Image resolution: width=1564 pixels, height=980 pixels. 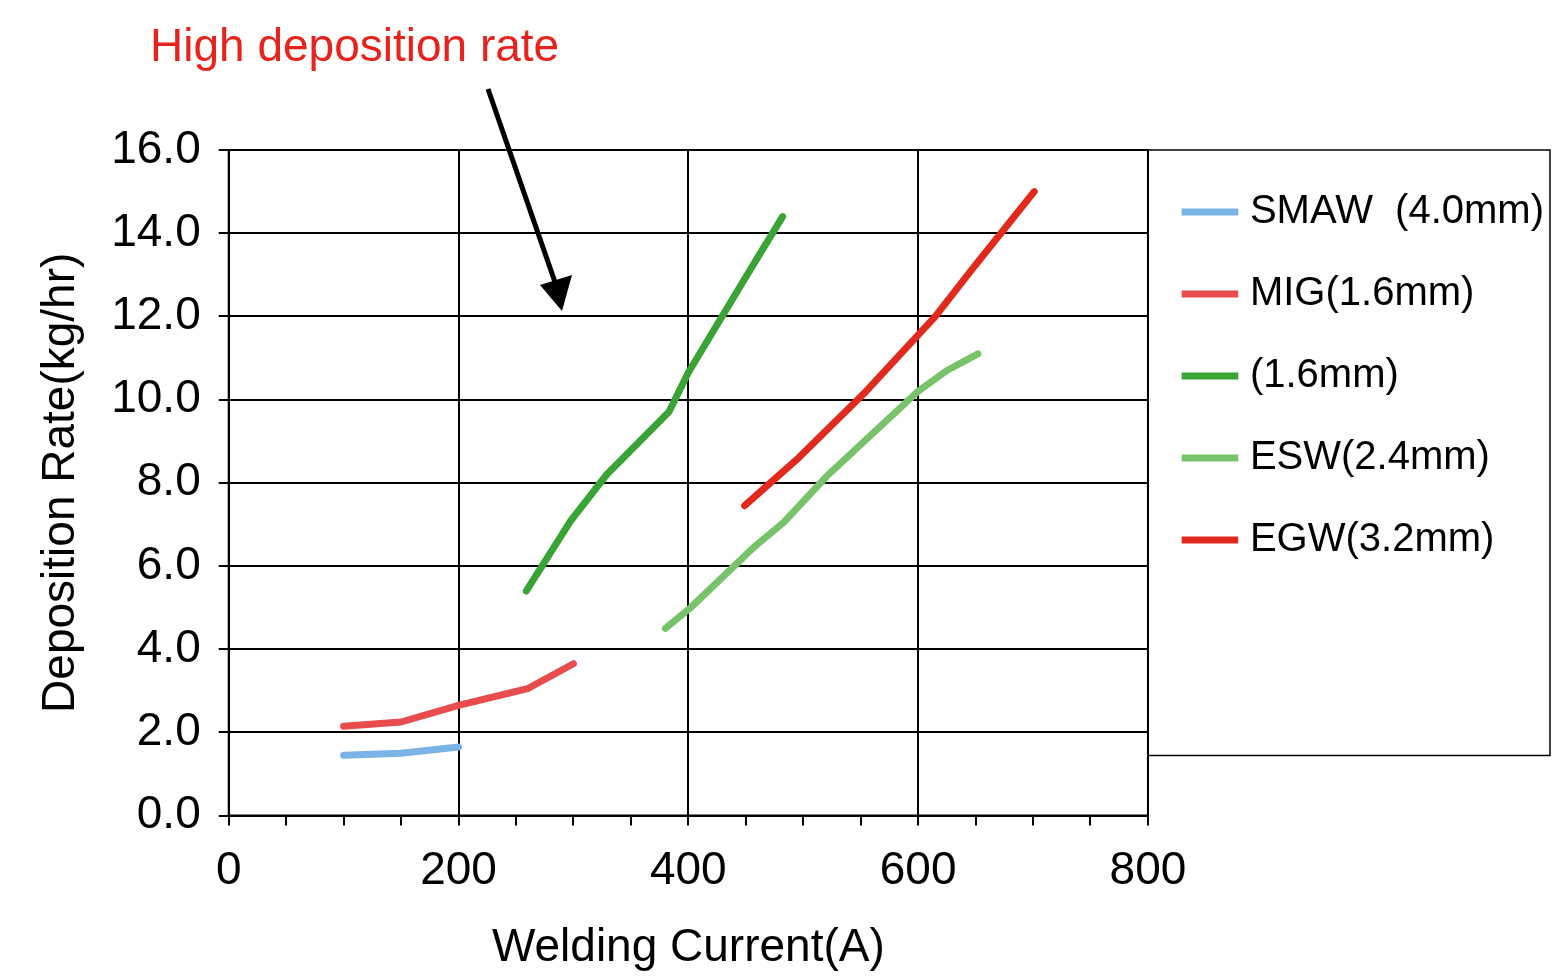 I want to click on y-tick-label: 0.0, so click(x=168, y=812).